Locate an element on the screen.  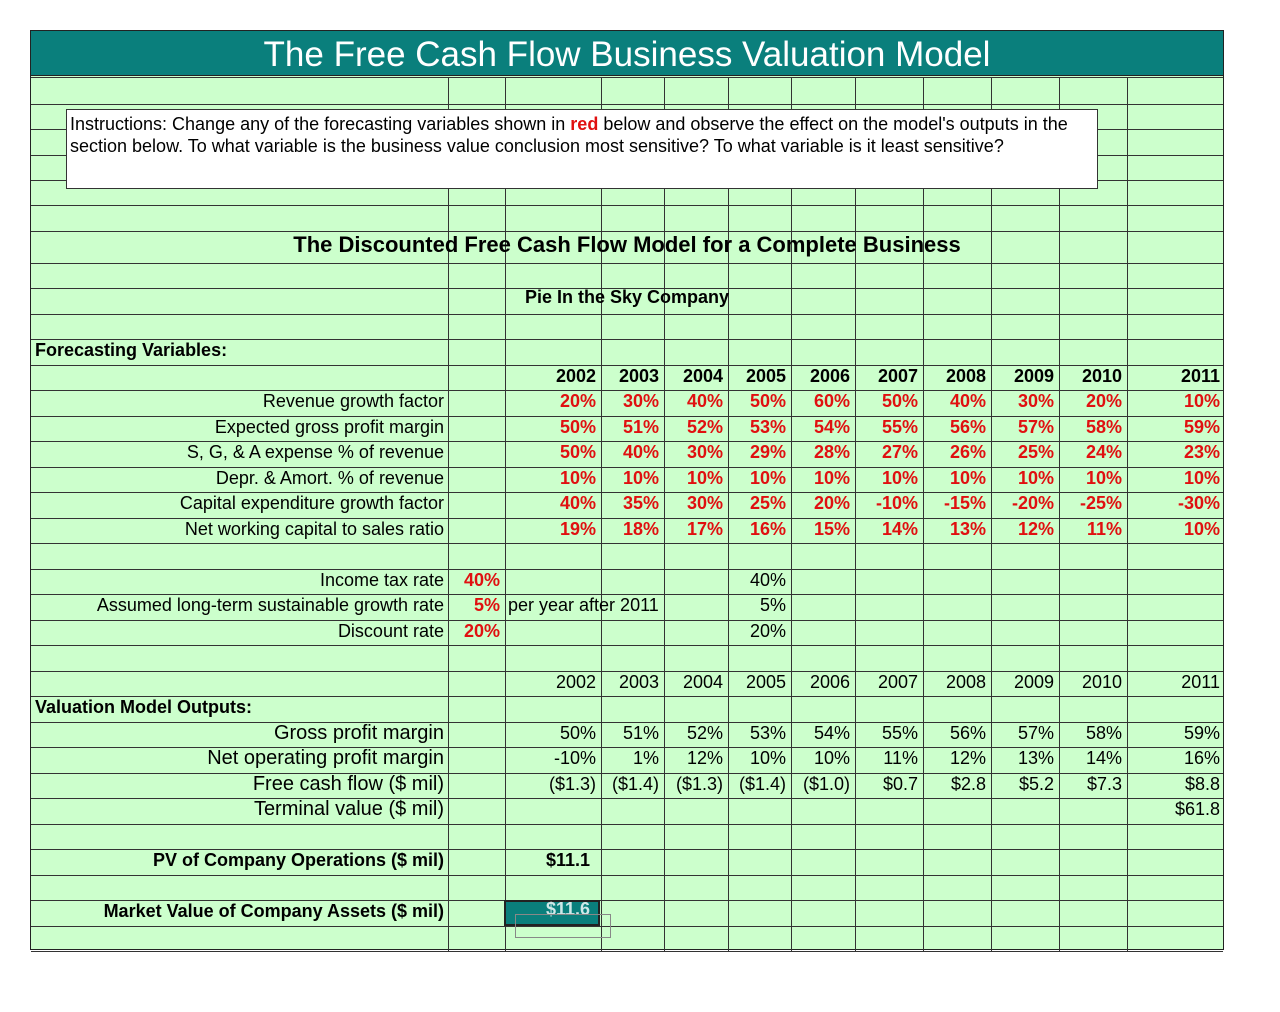
forecast-input-cell: 55% is located at coordinates (899, 427).